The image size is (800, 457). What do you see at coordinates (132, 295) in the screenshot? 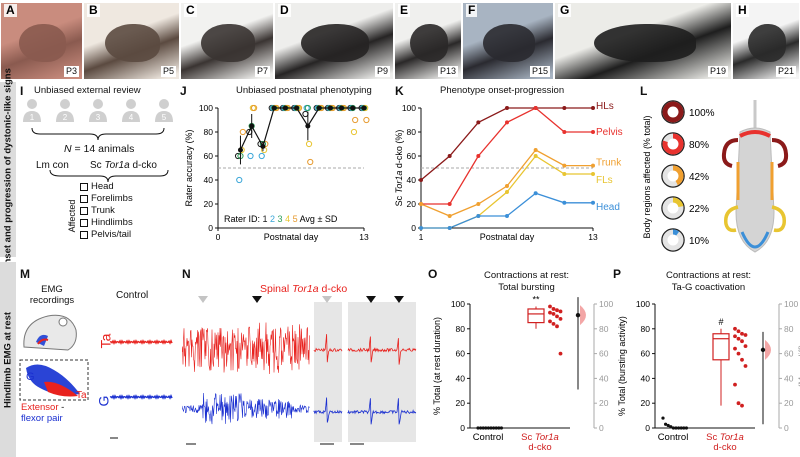
I see `control-label: Control` at bounding box center [132, 295].